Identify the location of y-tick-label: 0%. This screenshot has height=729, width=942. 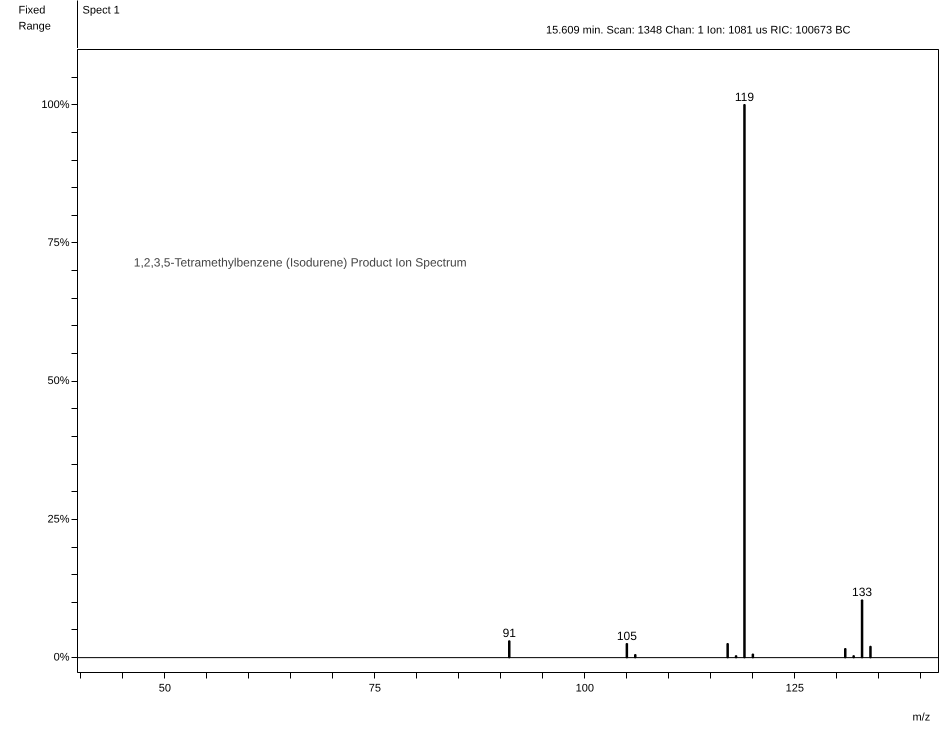
(62, 658).